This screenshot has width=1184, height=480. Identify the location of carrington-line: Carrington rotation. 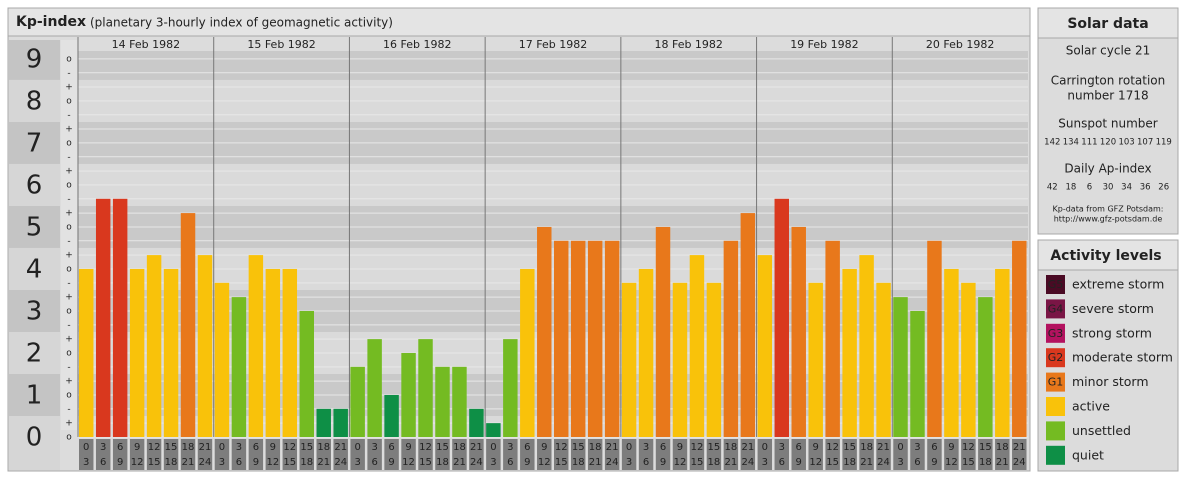
(1108, 81).